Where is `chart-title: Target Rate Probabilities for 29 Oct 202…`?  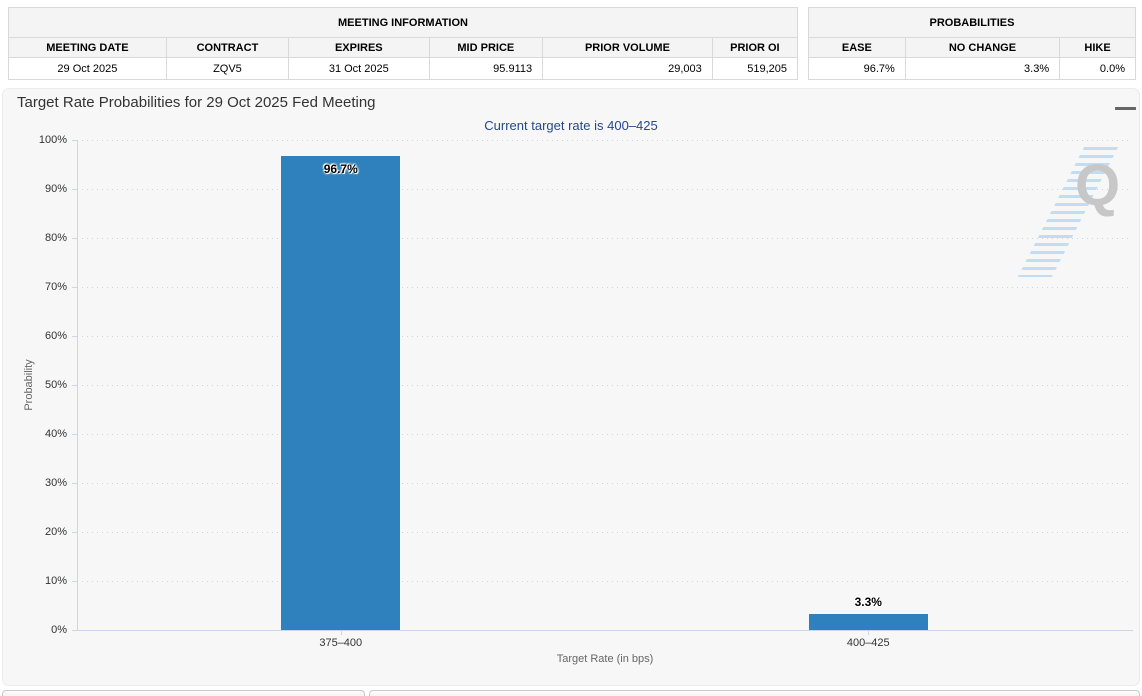
chart-title: Target Rate Probabilities for 29 Oct 202… is located at coordinates (196, 102).